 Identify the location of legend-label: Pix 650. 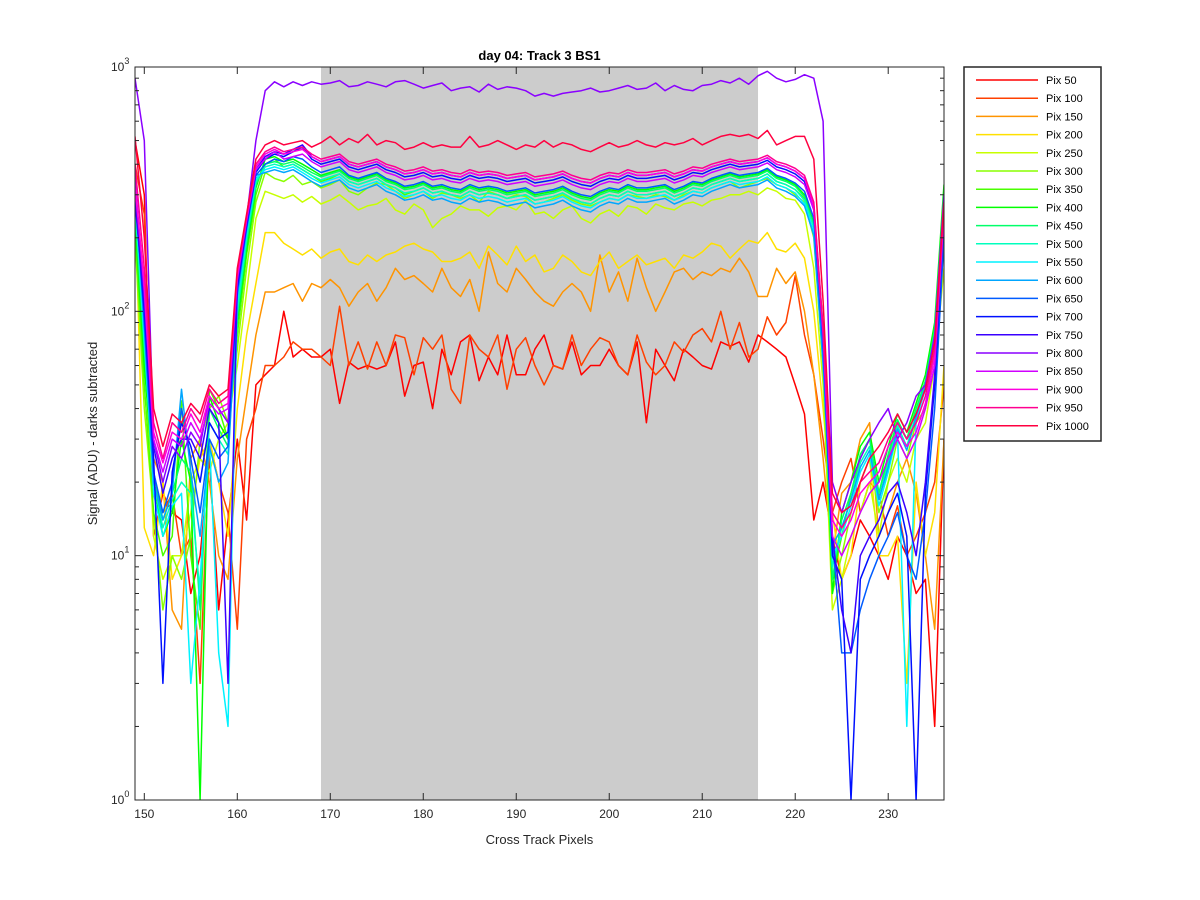
(1064, 299).